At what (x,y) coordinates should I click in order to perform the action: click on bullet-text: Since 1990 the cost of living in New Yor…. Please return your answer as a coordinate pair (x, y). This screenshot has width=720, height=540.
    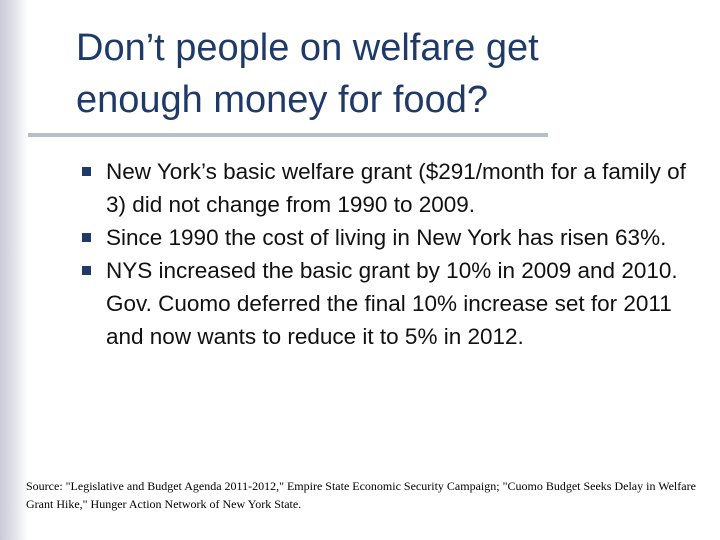
    Looking at the image, I should click on (386, 237).